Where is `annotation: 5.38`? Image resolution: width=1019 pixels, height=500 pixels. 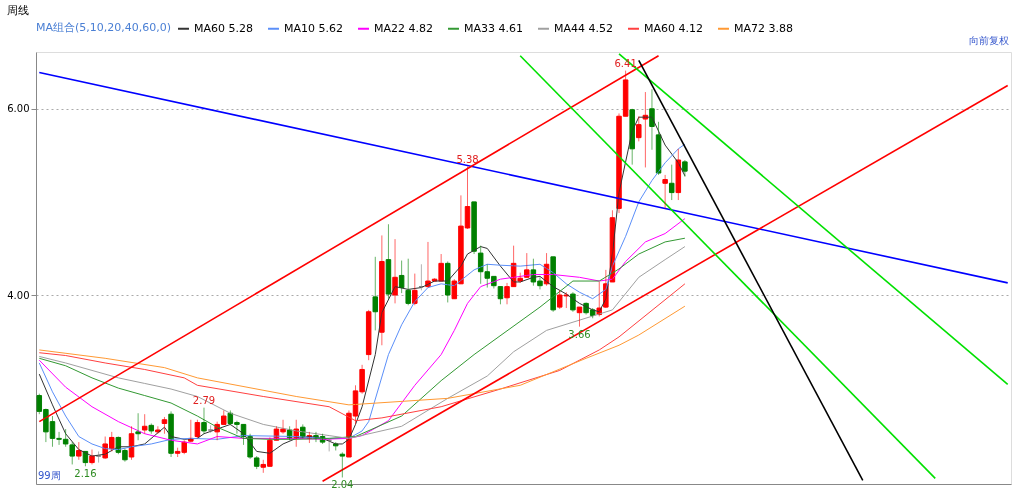
annotation: 5.38 is located at coordinates (467, 159).